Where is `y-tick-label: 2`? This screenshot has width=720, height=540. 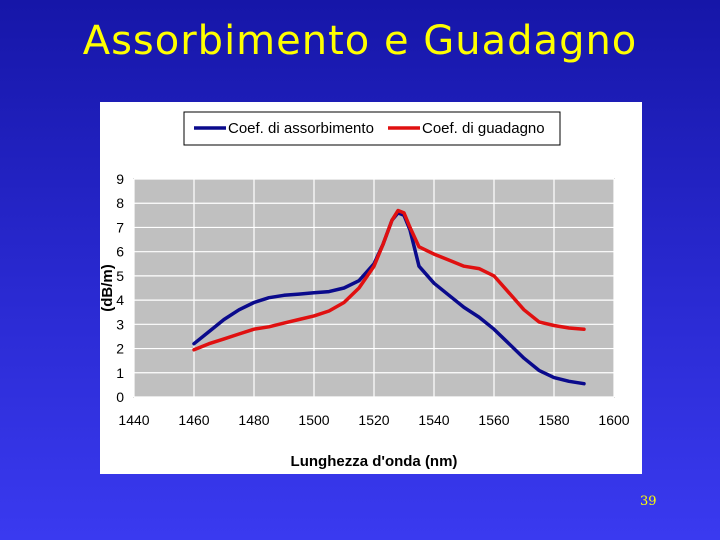
y-tick-label: 2 is located at coordinates (120, 349).